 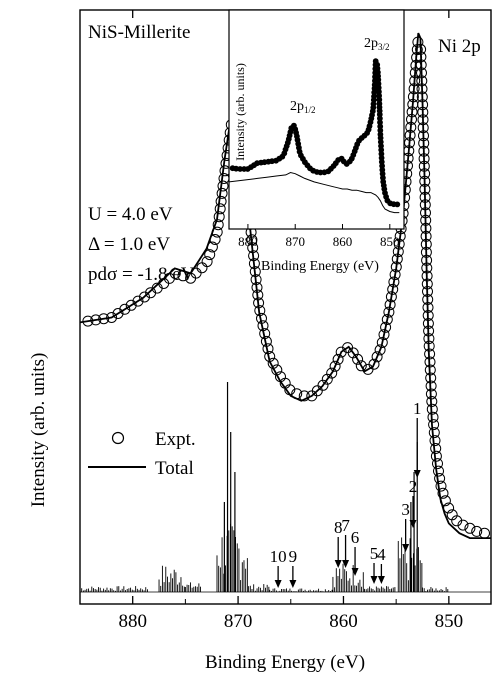 I want to click on inset-total-line, so click(x=314, y=192).